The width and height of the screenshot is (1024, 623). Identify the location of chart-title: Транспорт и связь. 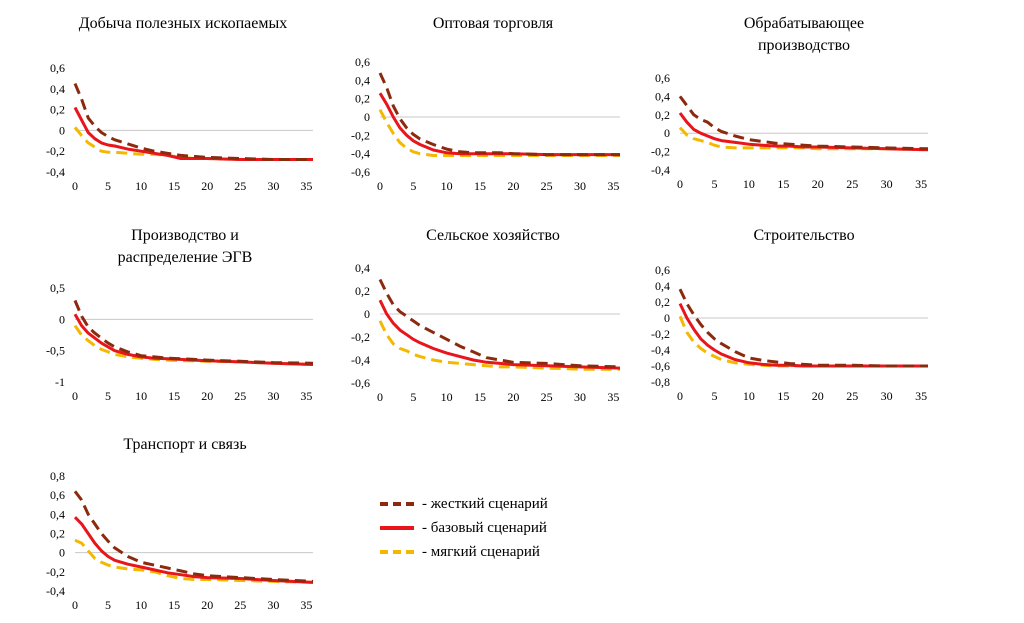
(184, 444).